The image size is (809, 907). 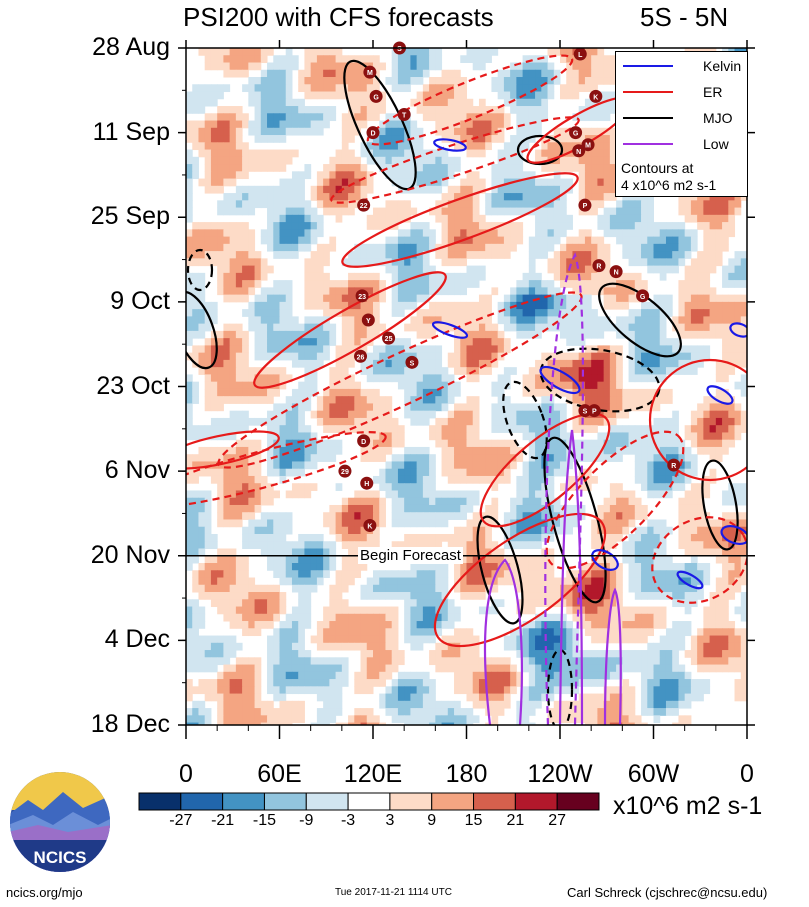 I want to click on x-tick-label: 120W, so click(x=560, y=774).